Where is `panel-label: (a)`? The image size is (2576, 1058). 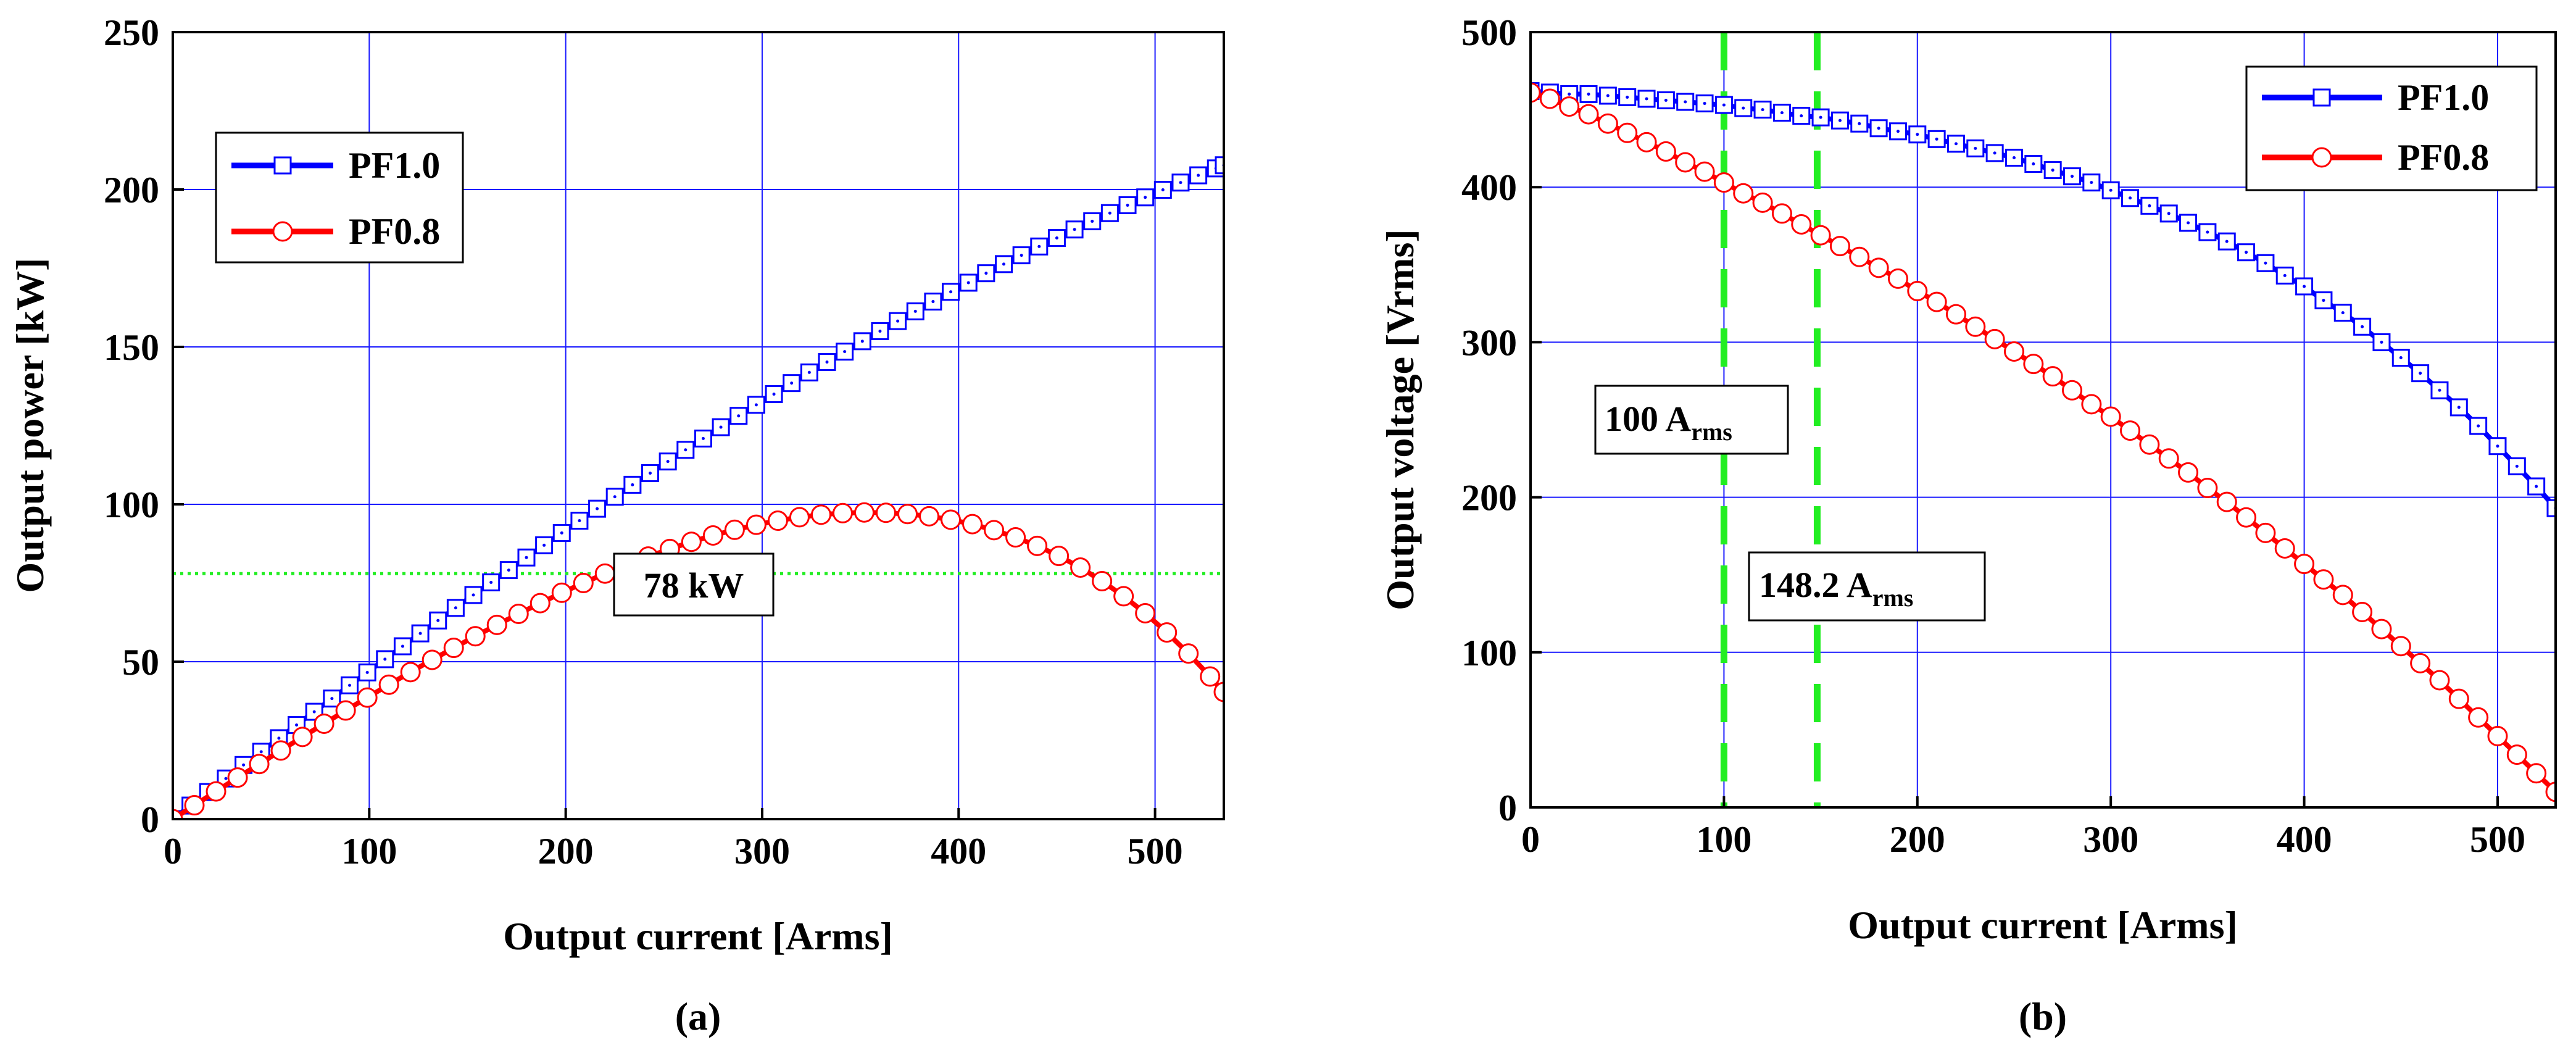 panel-label: (a) is located at coordinates (698, 1016).